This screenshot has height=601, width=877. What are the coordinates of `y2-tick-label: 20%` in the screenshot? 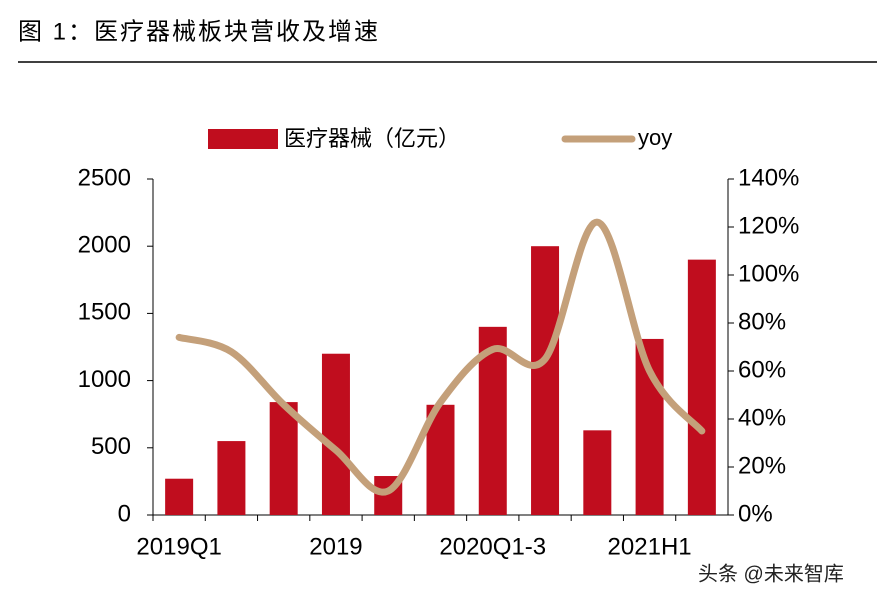 It's located at (762, 465).